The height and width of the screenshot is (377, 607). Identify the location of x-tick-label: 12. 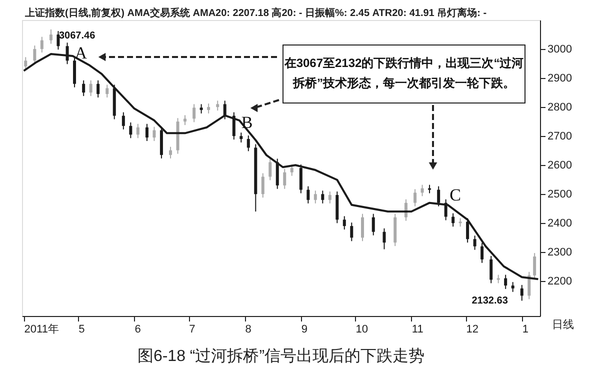
(472, 330).